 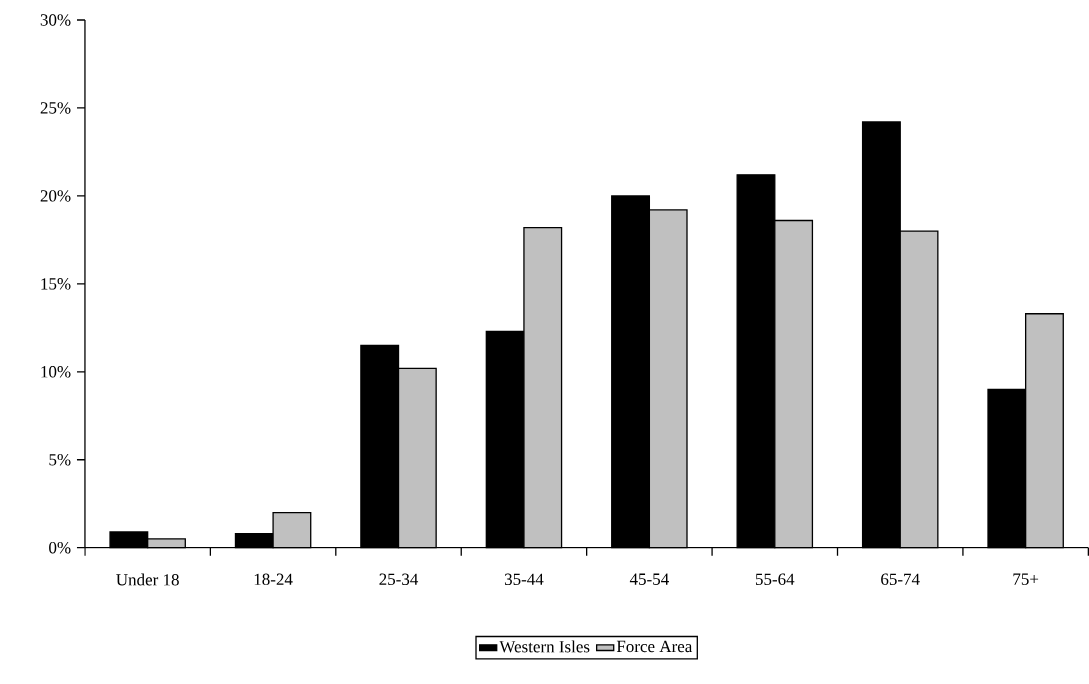 What do you see at coordinates (55, 20) in the screenshot?
I see `y-tick-label: 30%` at bounding box center [55, 20].